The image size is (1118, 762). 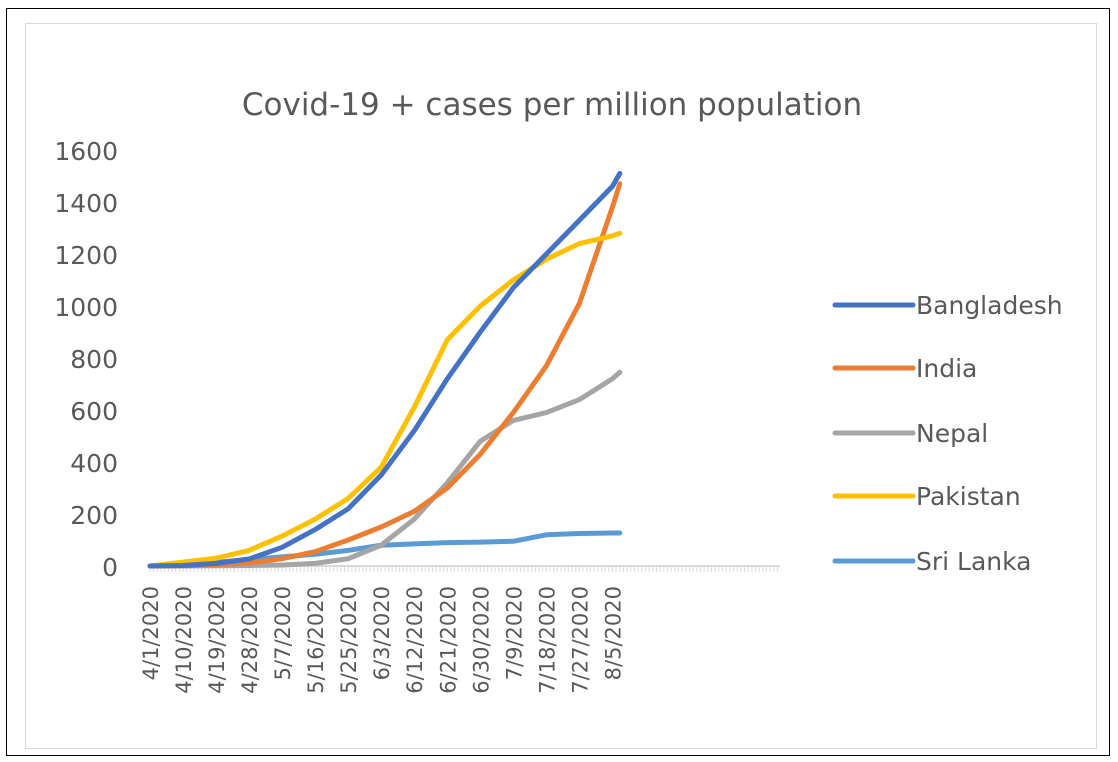 What do you see at coordinates (448, 640) in the screenshot?
I see `x-tick-label: 6/21/2020` at bounding box center [448, 640].